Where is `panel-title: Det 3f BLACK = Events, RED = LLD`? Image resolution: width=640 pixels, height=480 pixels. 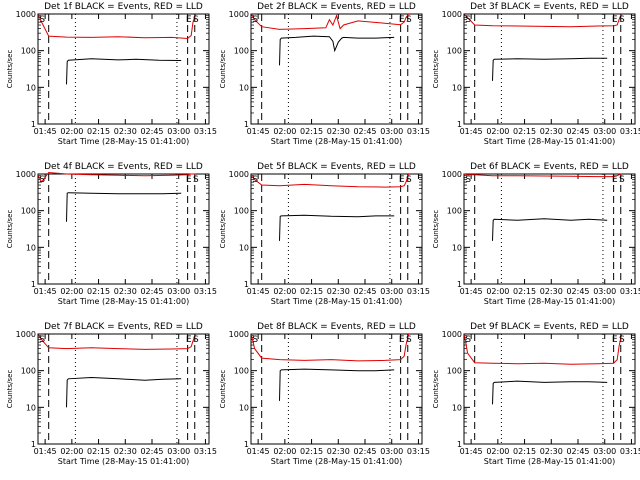
panel-title: Det 3f BLACK = Events, RED = LLD is located at coordinates (549, 7).